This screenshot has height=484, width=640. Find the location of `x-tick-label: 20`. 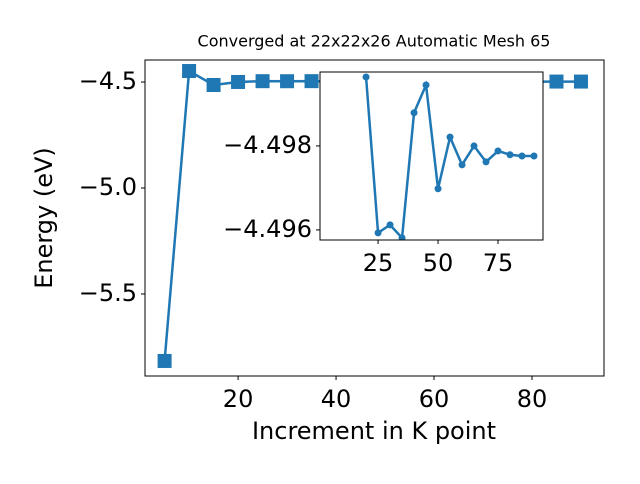

x-tick-label: 20 is located at coordinates (238, 399).